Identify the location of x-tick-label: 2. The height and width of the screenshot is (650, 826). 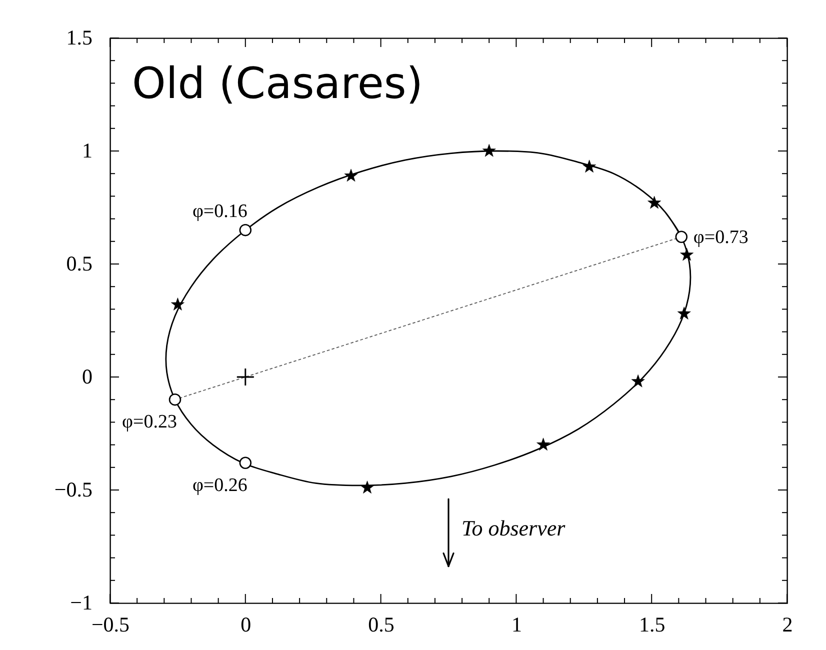
(787, 624).